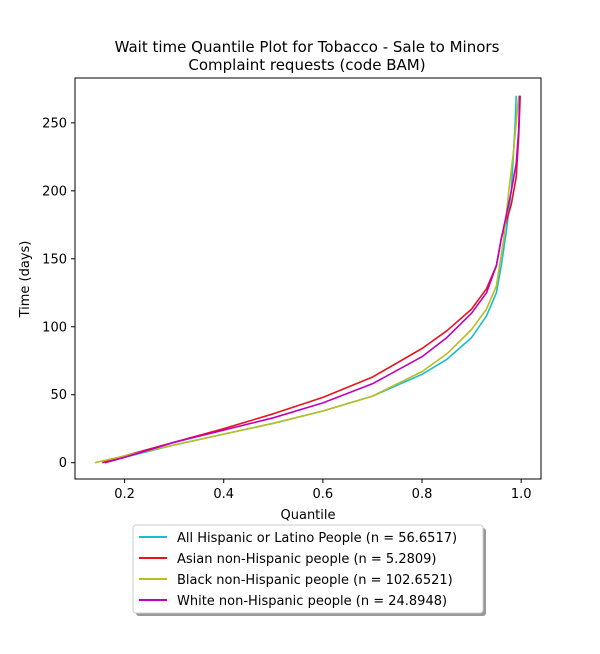 This screenshot has height=654, width=600. What do you see at coordinates (521, 494) in the screenshot?
I see `x-tick-label: 1.0` at bounding box center [521, 494].